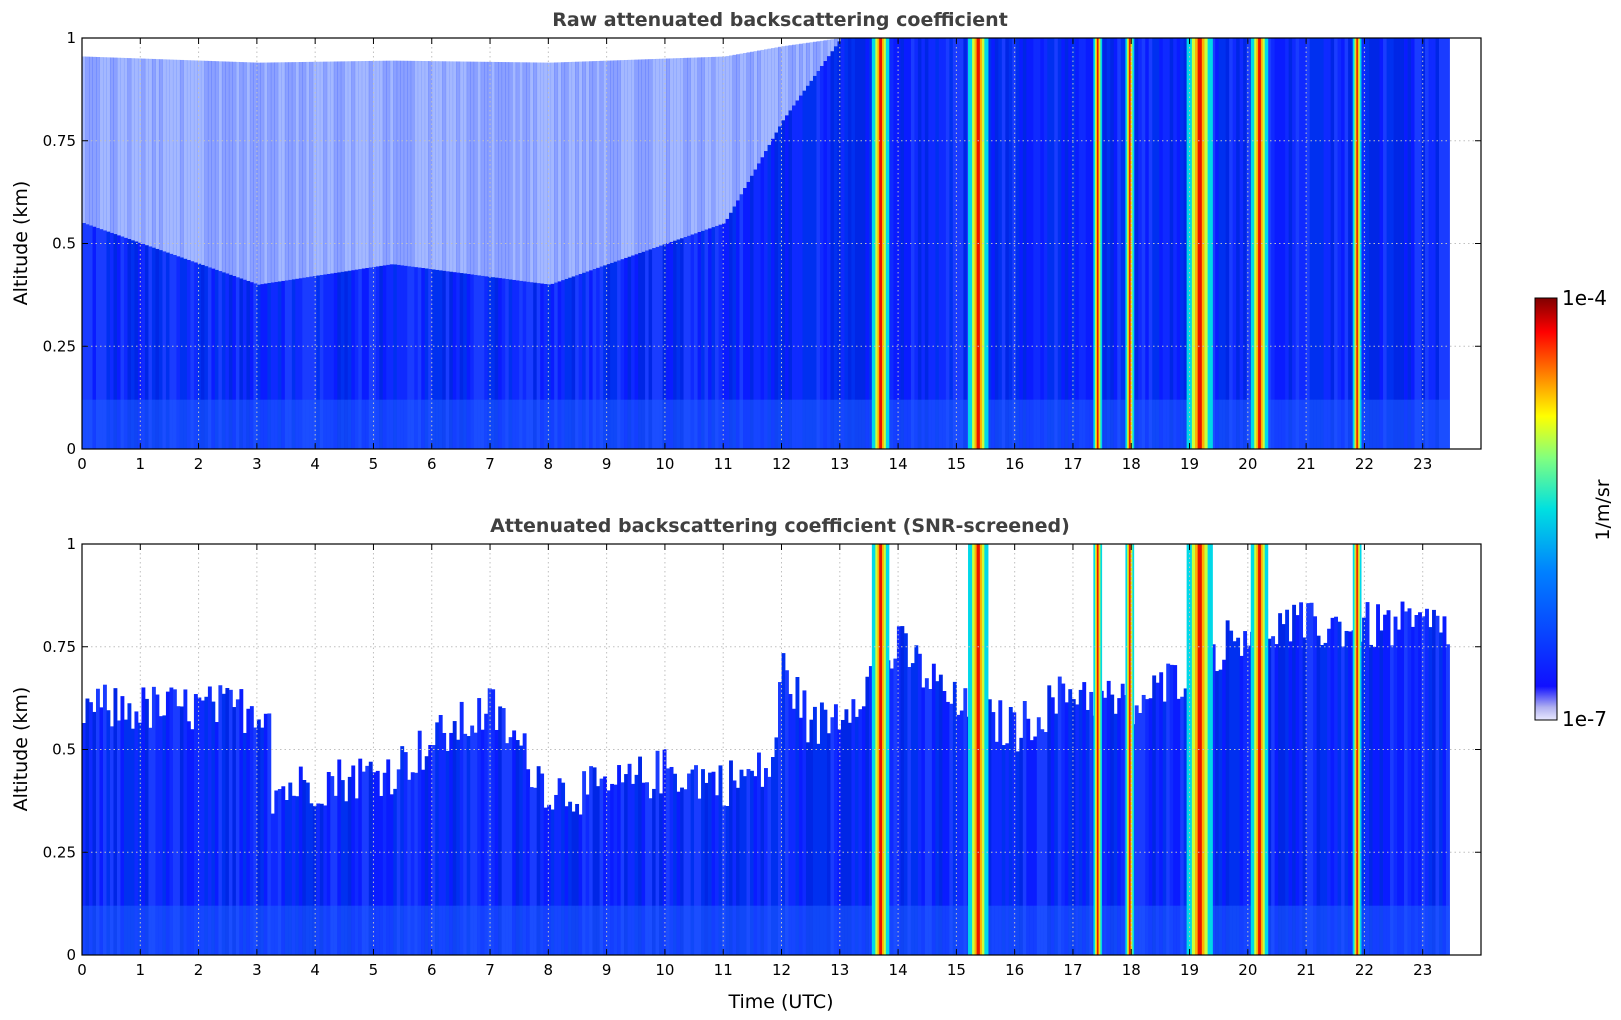 The image size is (1621, 1020). Describe the element at coordinates (1098, 749) in the screenshot. I see `backscatter-band` at that location.